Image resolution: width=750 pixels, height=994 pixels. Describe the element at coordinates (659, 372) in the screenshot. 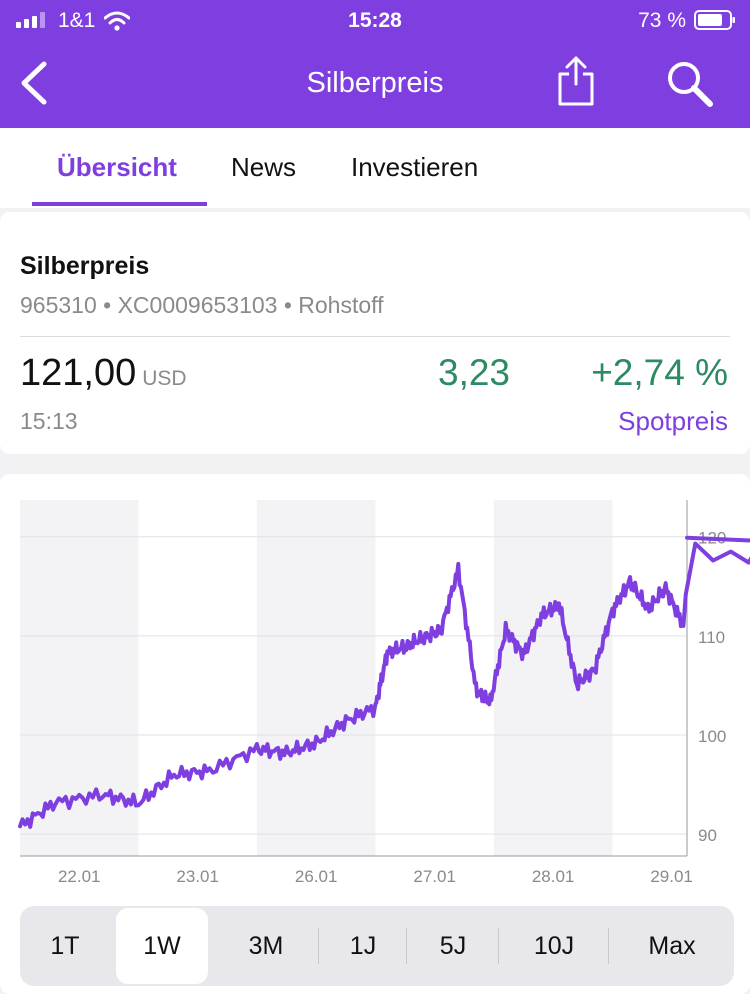

I see `percent-change: +2,74 %` at that location.